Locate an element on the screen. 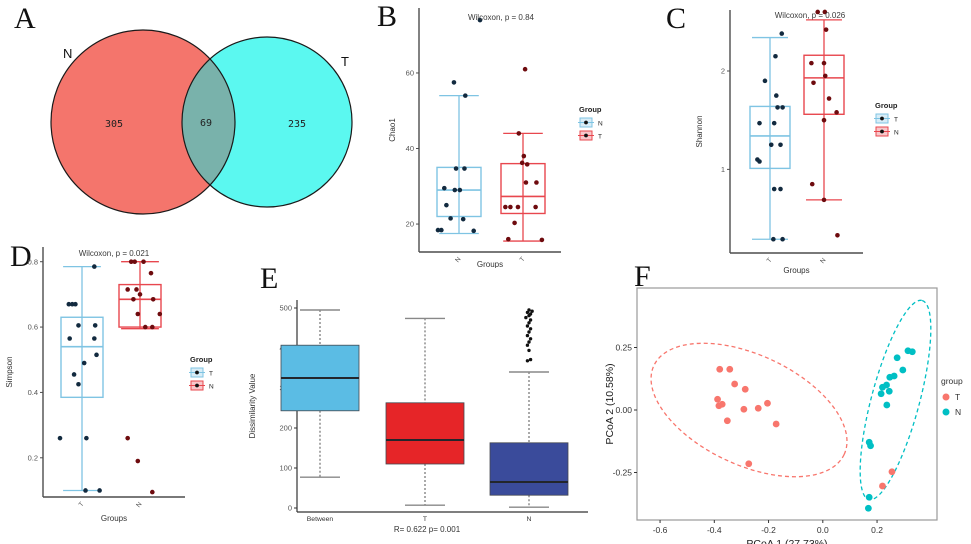 The height and width of the screenshot is (544, 971). svg-text: 1 is located at coordinates (723, 169).